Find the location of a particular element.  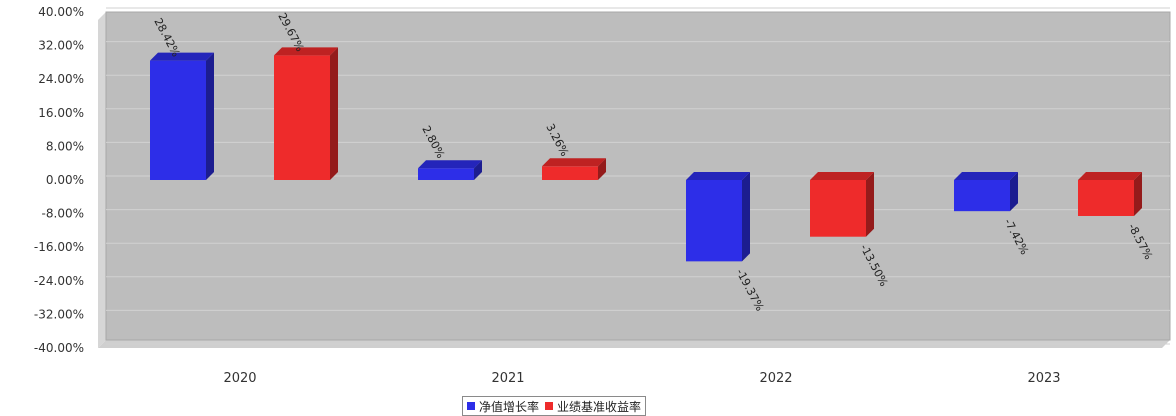

x-tick-label: 2021 is located at coordinates (507, 378).